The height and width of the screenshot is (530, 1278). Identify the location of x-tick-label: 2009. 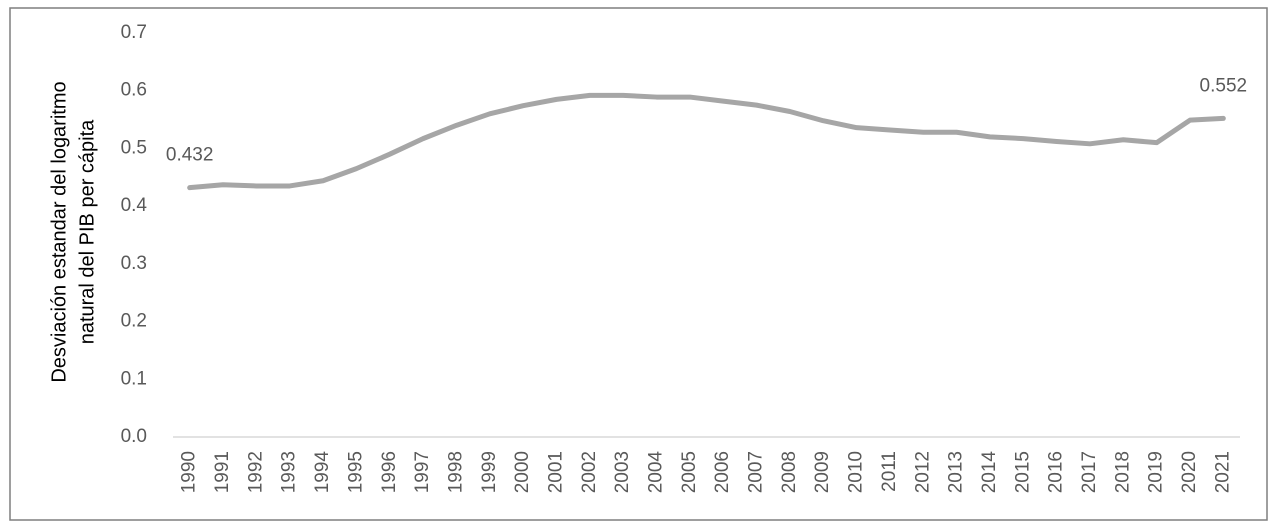
(822, 472).